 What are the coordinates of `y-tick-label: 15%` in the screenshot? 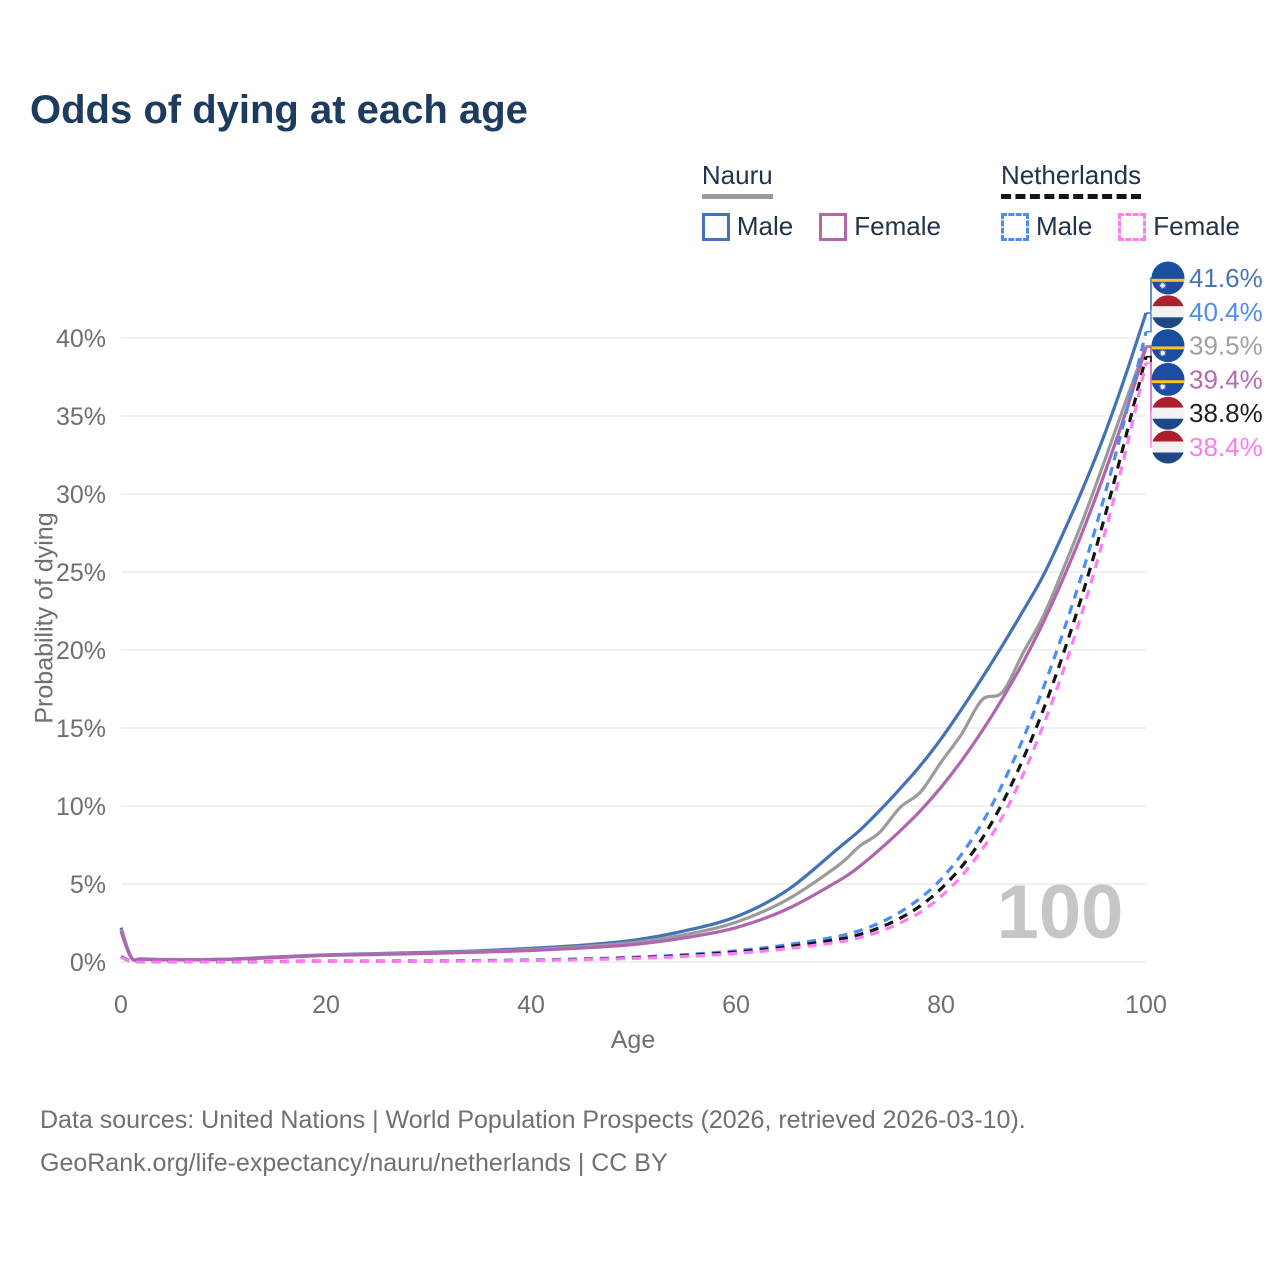 It's located at (81, 729).